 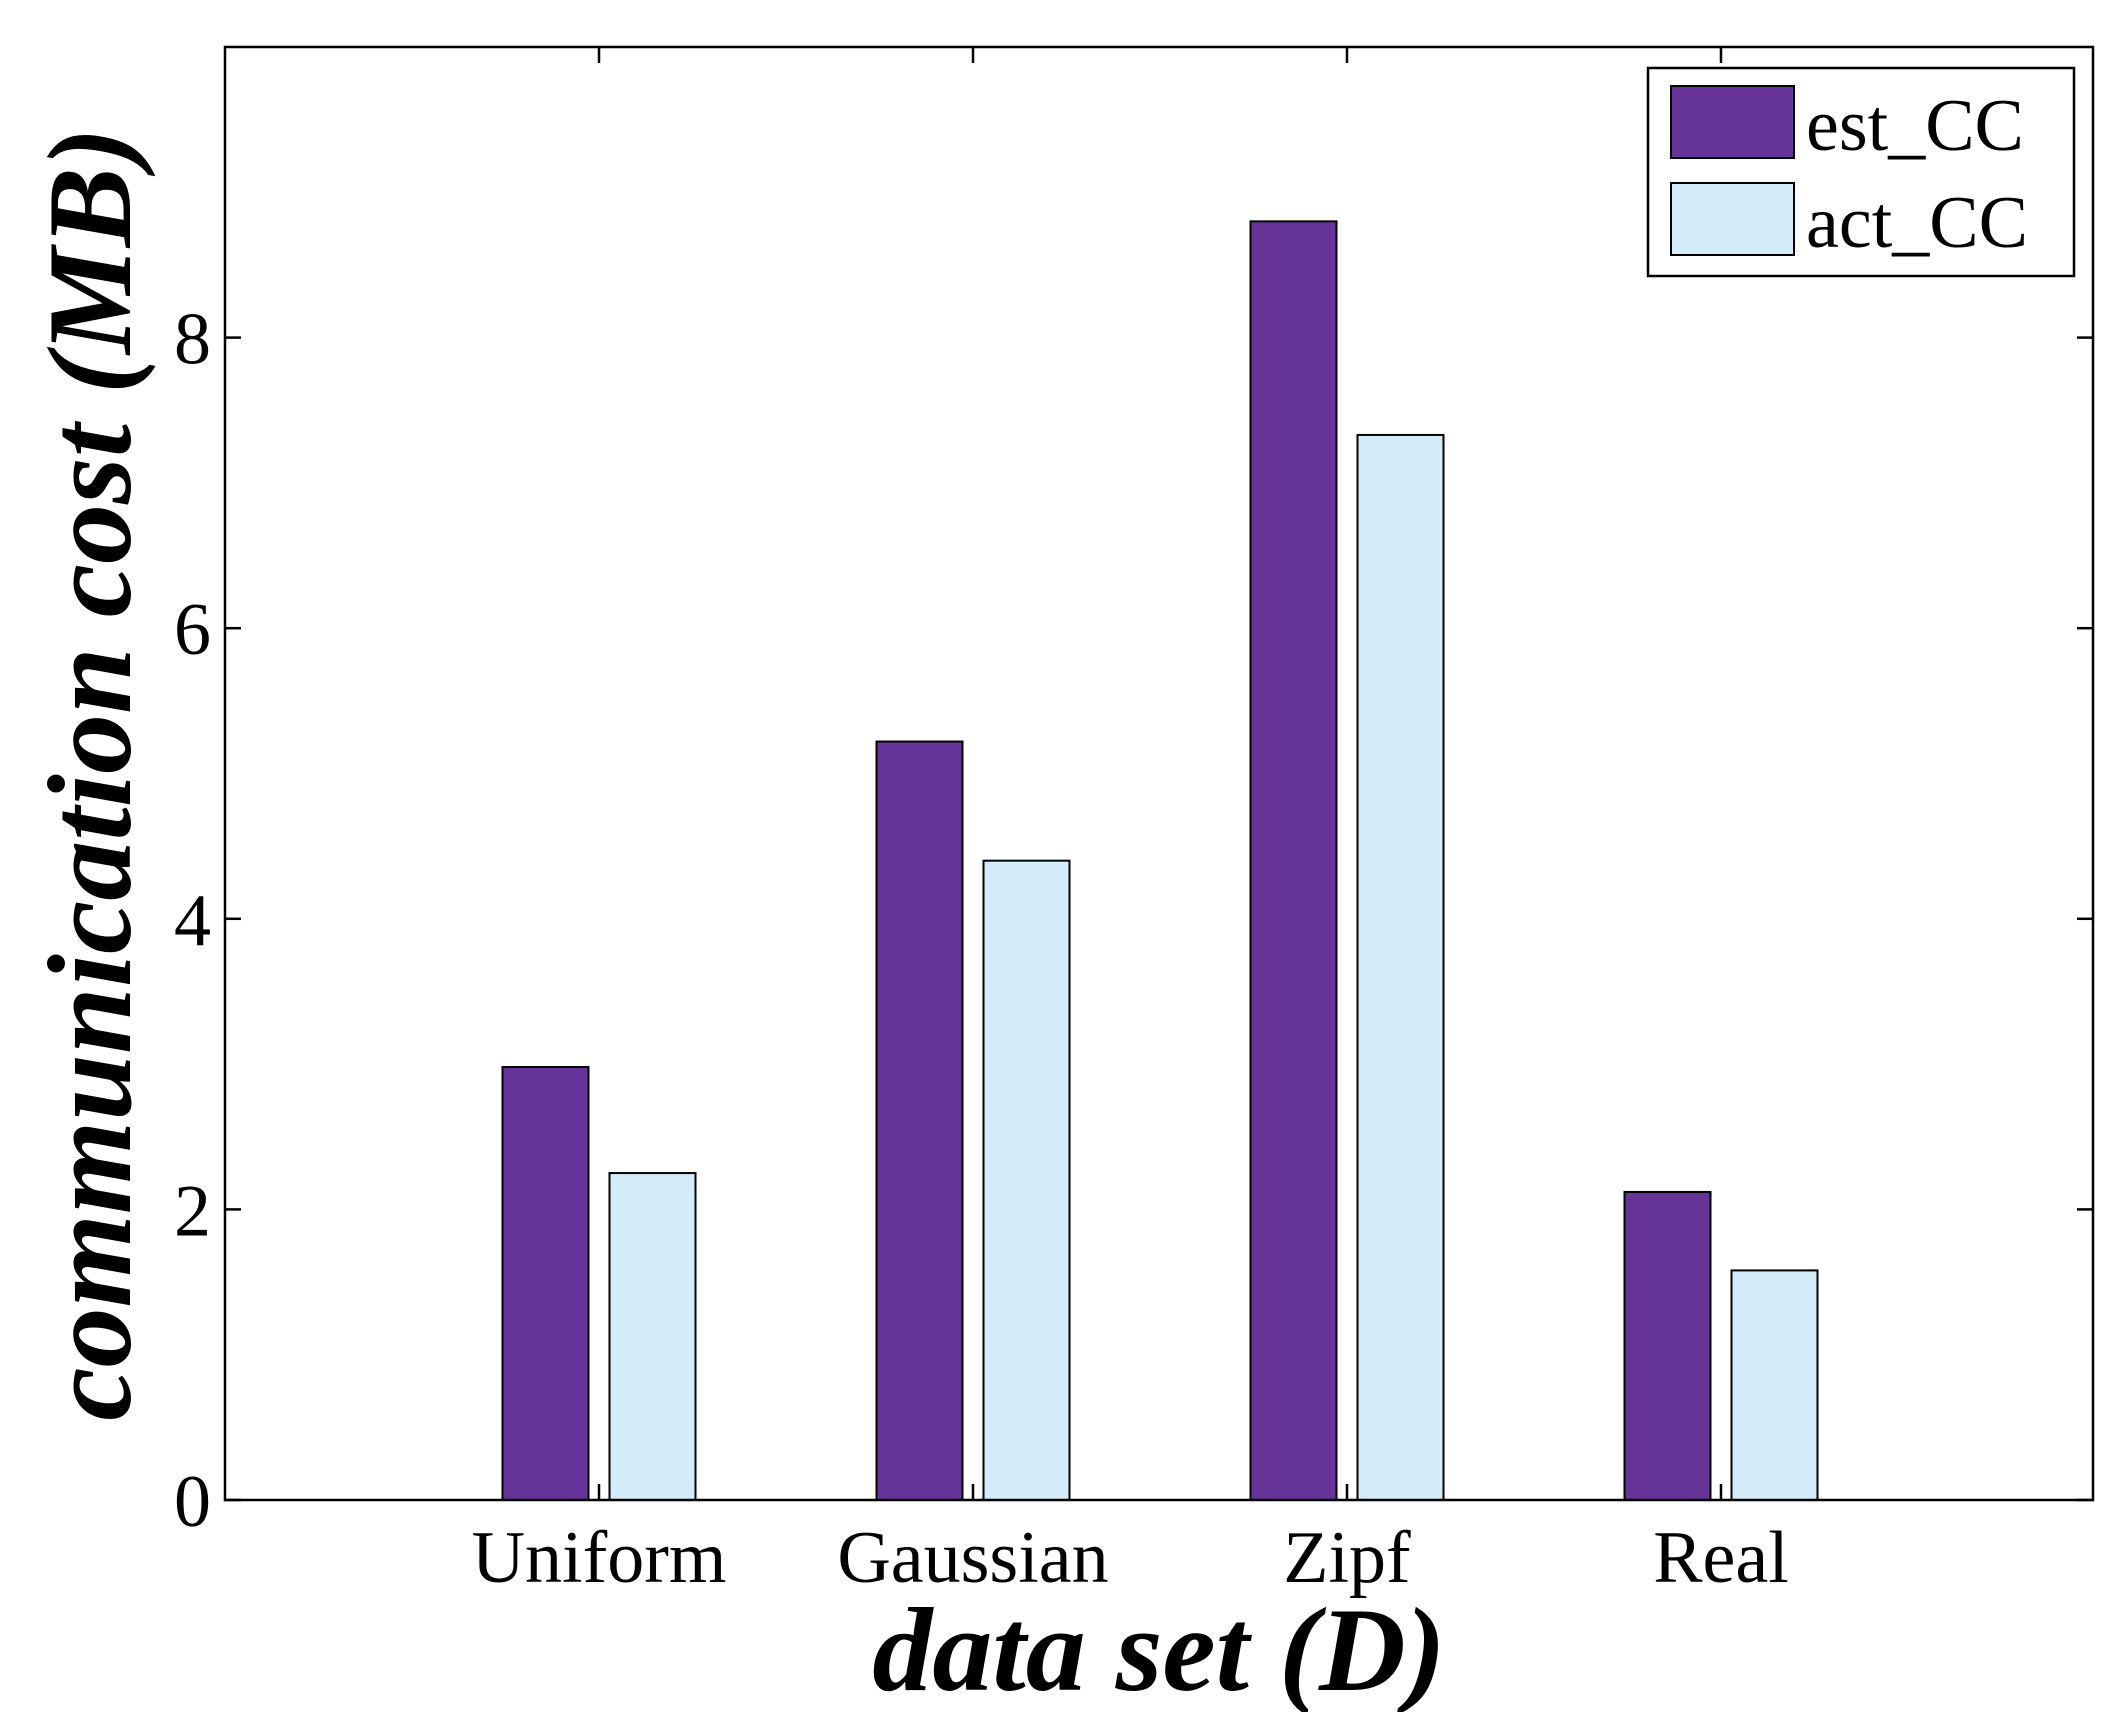 I want to click on x-tick-label-uniform: Uniform, so click(x=599, y=1558).